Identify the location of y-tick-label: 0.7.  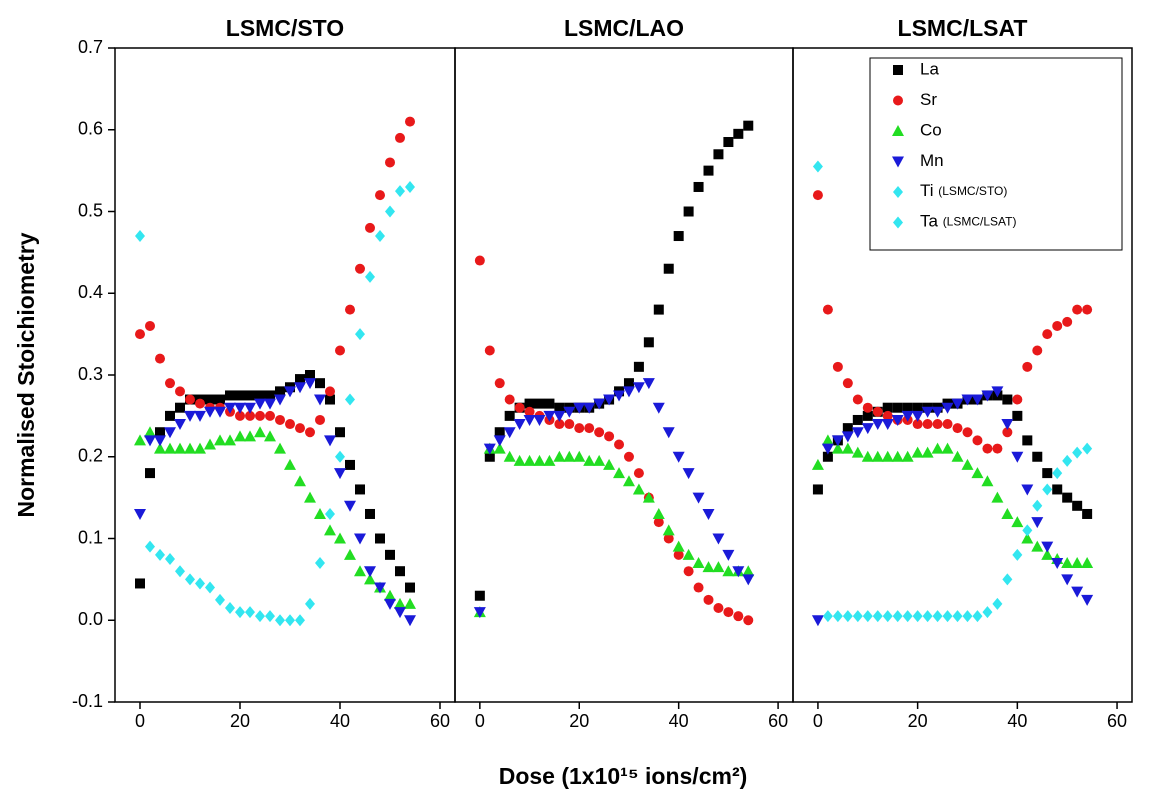
(90, 47).